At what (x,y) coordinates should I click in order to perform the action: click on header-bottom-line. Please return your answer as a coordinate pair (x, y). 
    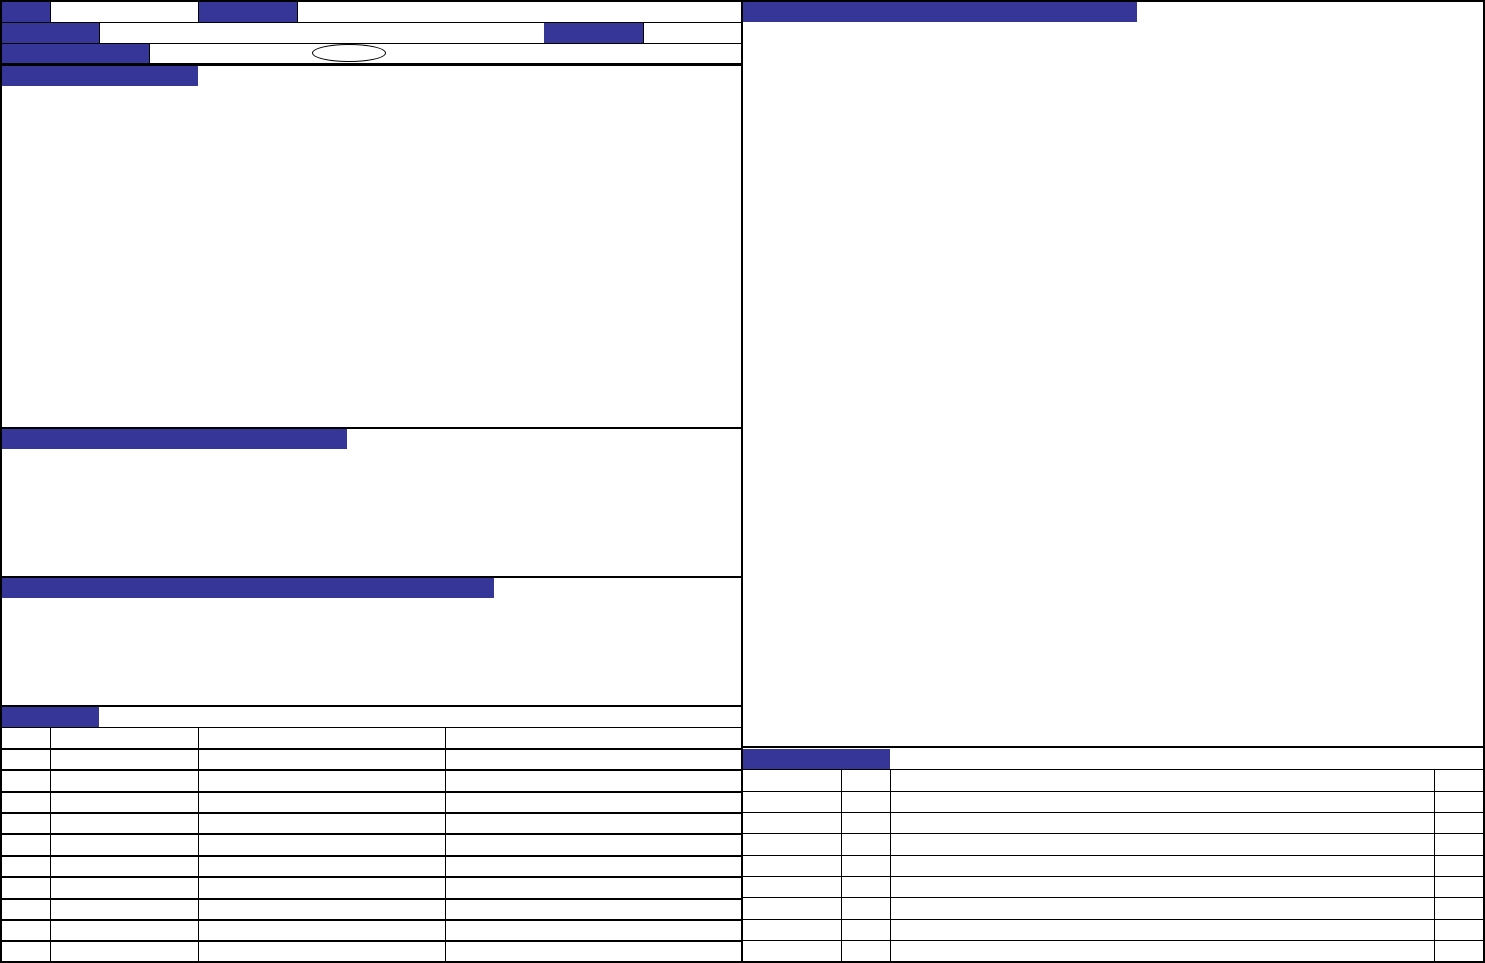
    Looking at the image, I should click on (371, 64).